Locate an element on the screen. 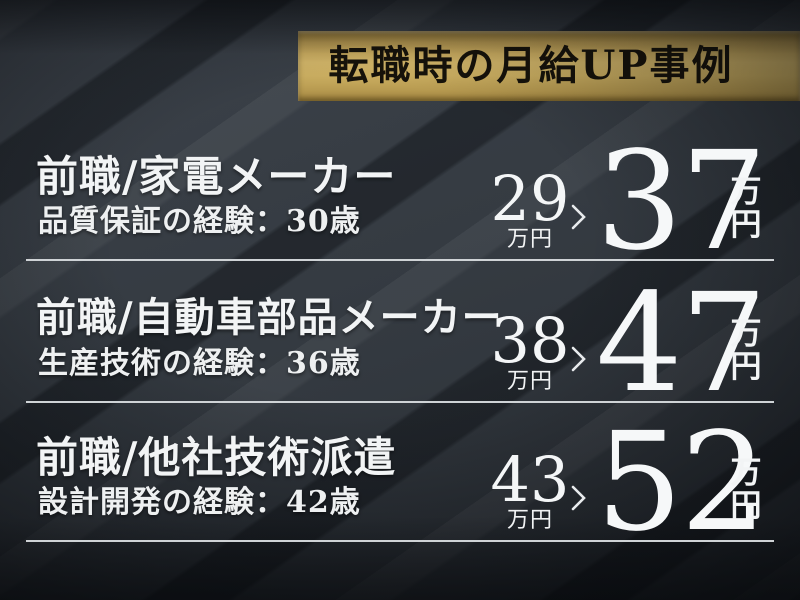 This screenshot has width=800, height=600. previous-job-label: 前職/他社技術派遣 is located at coordinates (216, 457).